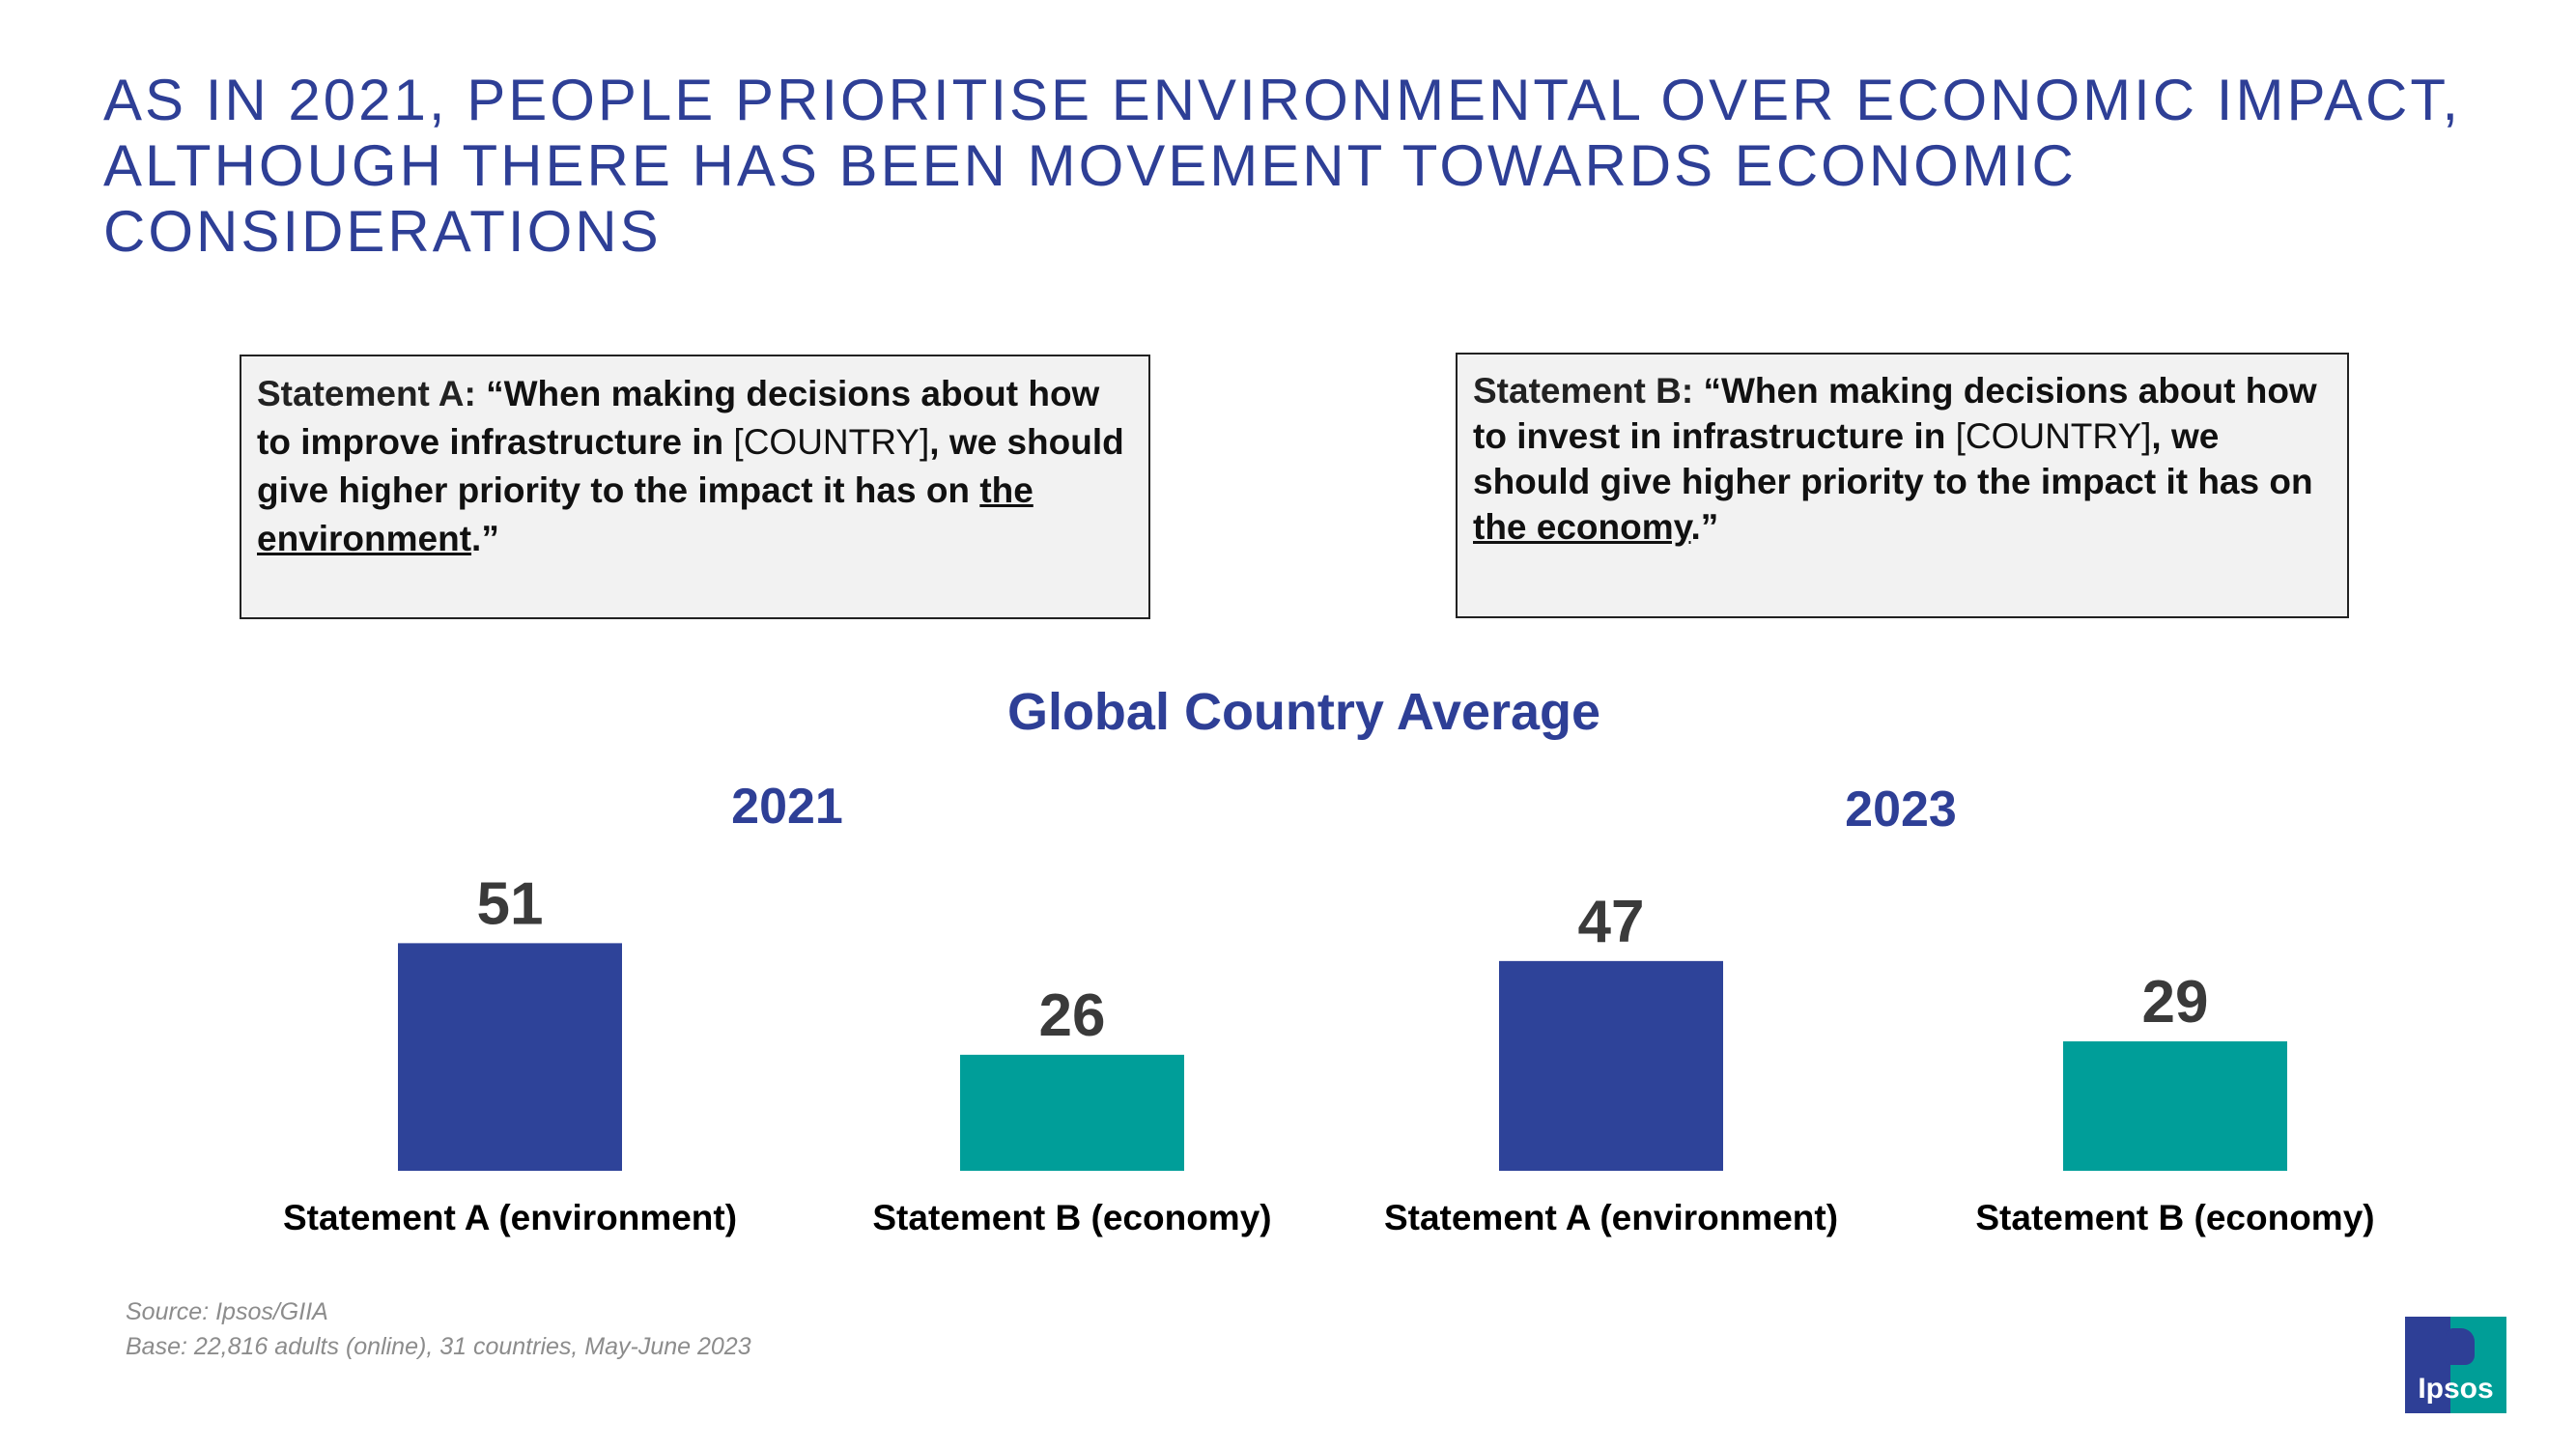  What do you see at coordinates (645, 514) in the screenshot?
I see `statement-a-underlined: the environment` at bounding box center [645, 514].